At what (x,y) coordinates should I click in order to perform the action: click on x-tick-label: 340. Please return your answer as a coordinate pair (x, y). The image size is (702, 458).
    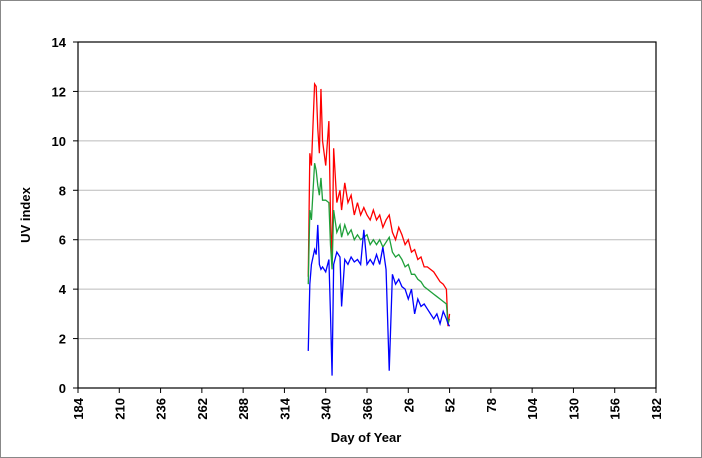
    Looking at the image, I should click on (326, 409).